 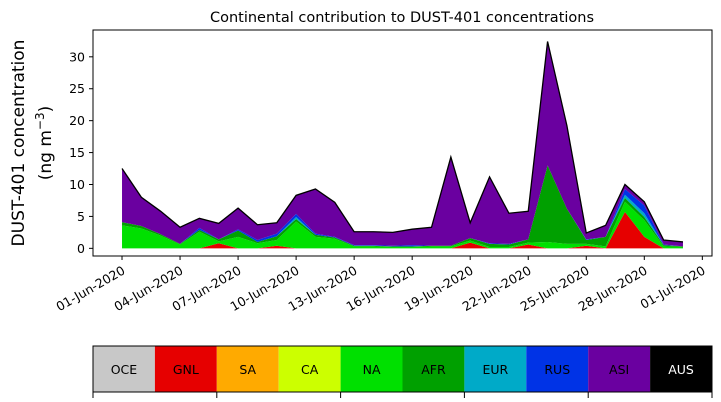 I want to click on colorbar-label-aus: AUS, so click(x=681, y=369).